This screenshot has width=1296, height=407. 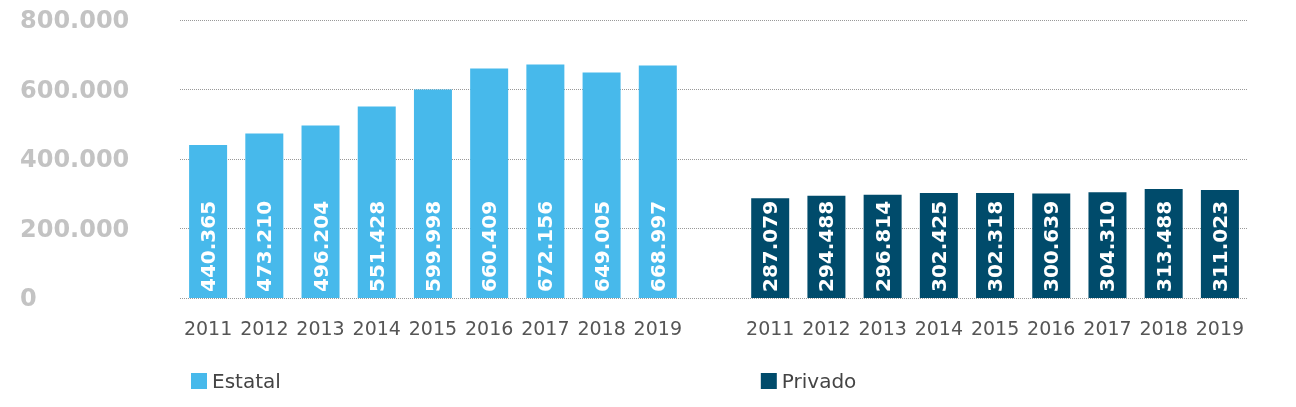 What do you see at coordinates (320, 246) in the screenshot?
I see `data-label: 496.204` at bounding box center [320, 246].